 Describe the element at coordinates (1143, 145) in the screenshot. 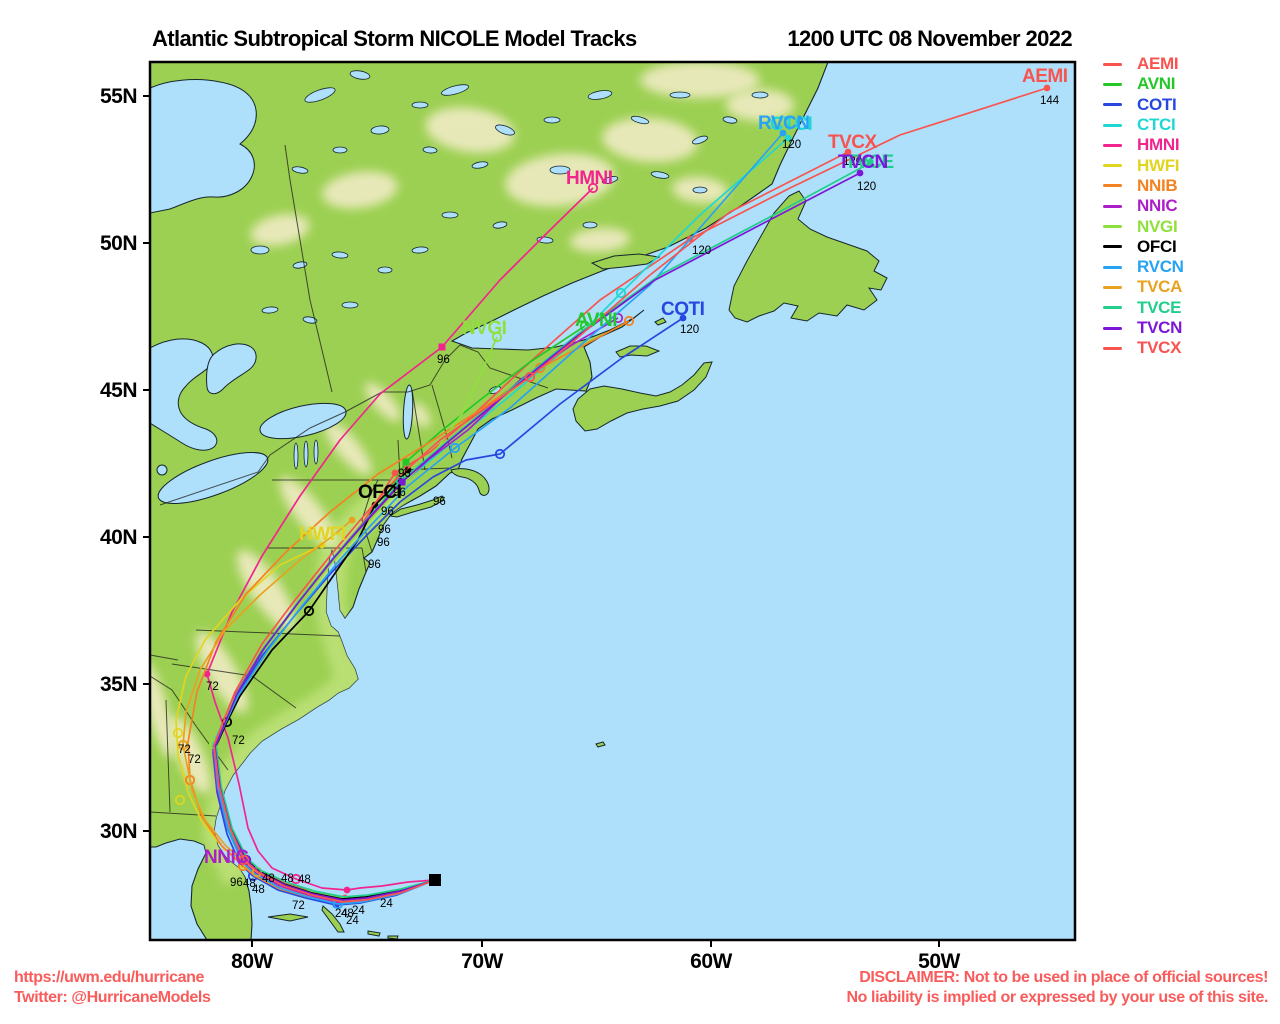

I see `legend-item-HMNI: HMNI` at that location.